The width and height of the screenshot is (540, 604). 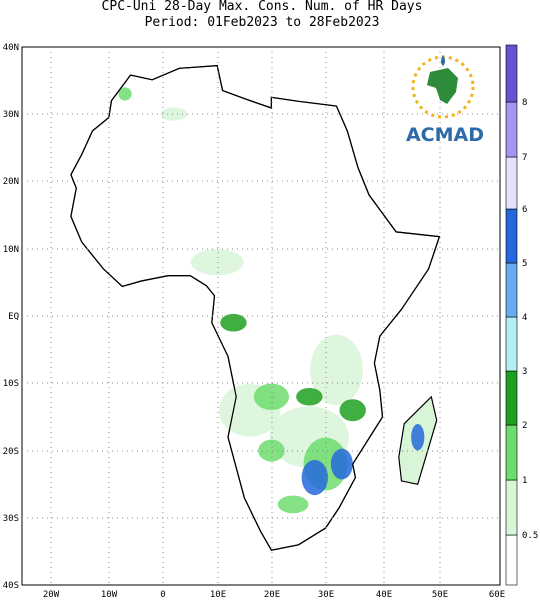 I want to click on colorbar-label: 1, so click(x=524, y=481).